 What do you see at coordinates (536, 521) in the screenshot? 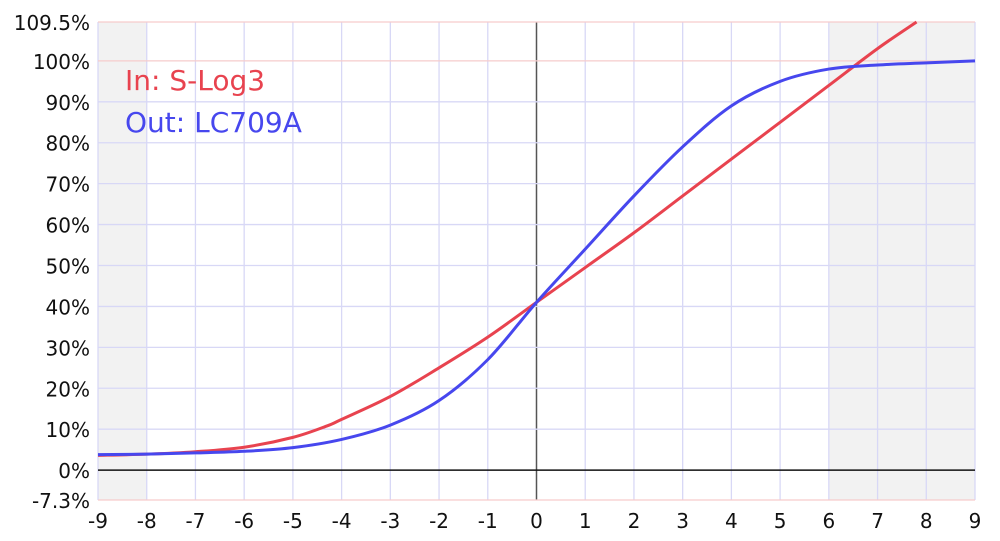
I see `x-tick-label: 0` at bounding box center [536, 521].